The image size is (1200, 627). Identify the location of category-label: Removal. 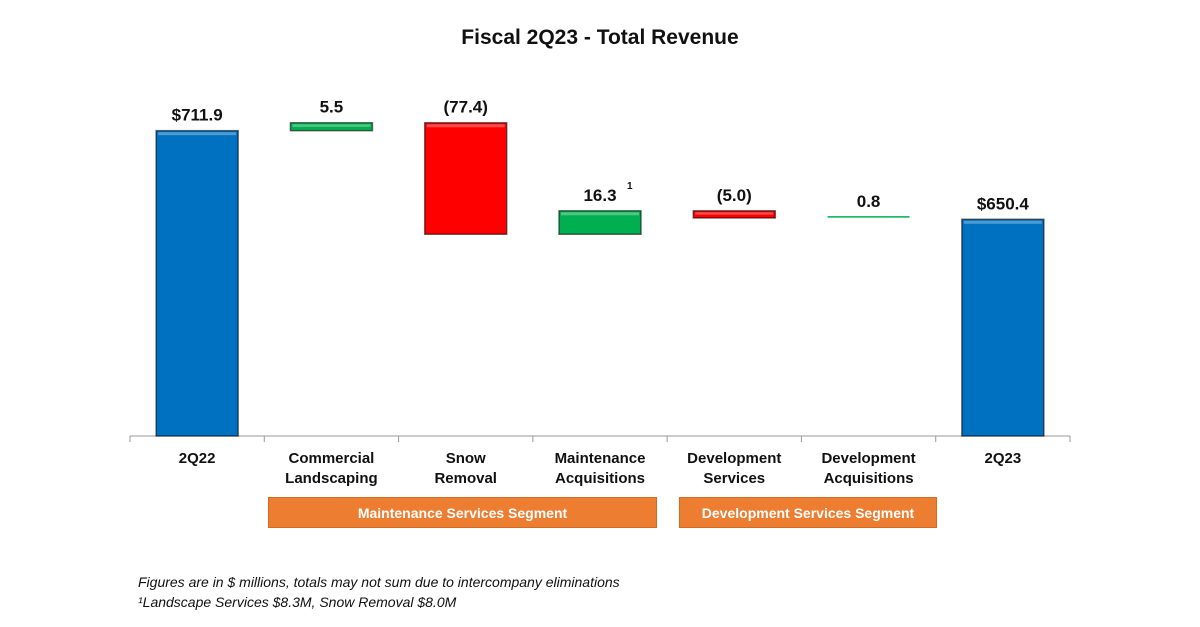
(465, 478).